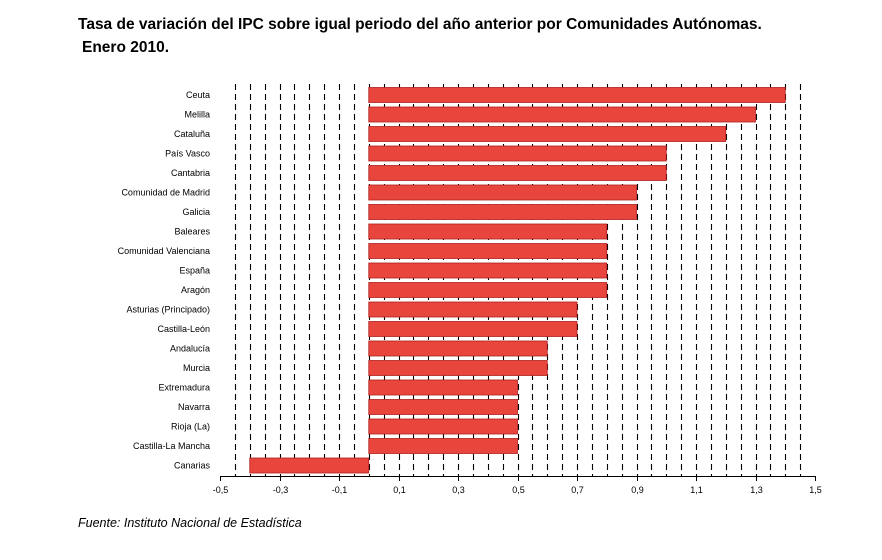  Describe the element at coordinates (195, 290) in the screenshot. I see `category-label: Aragón` at that location.